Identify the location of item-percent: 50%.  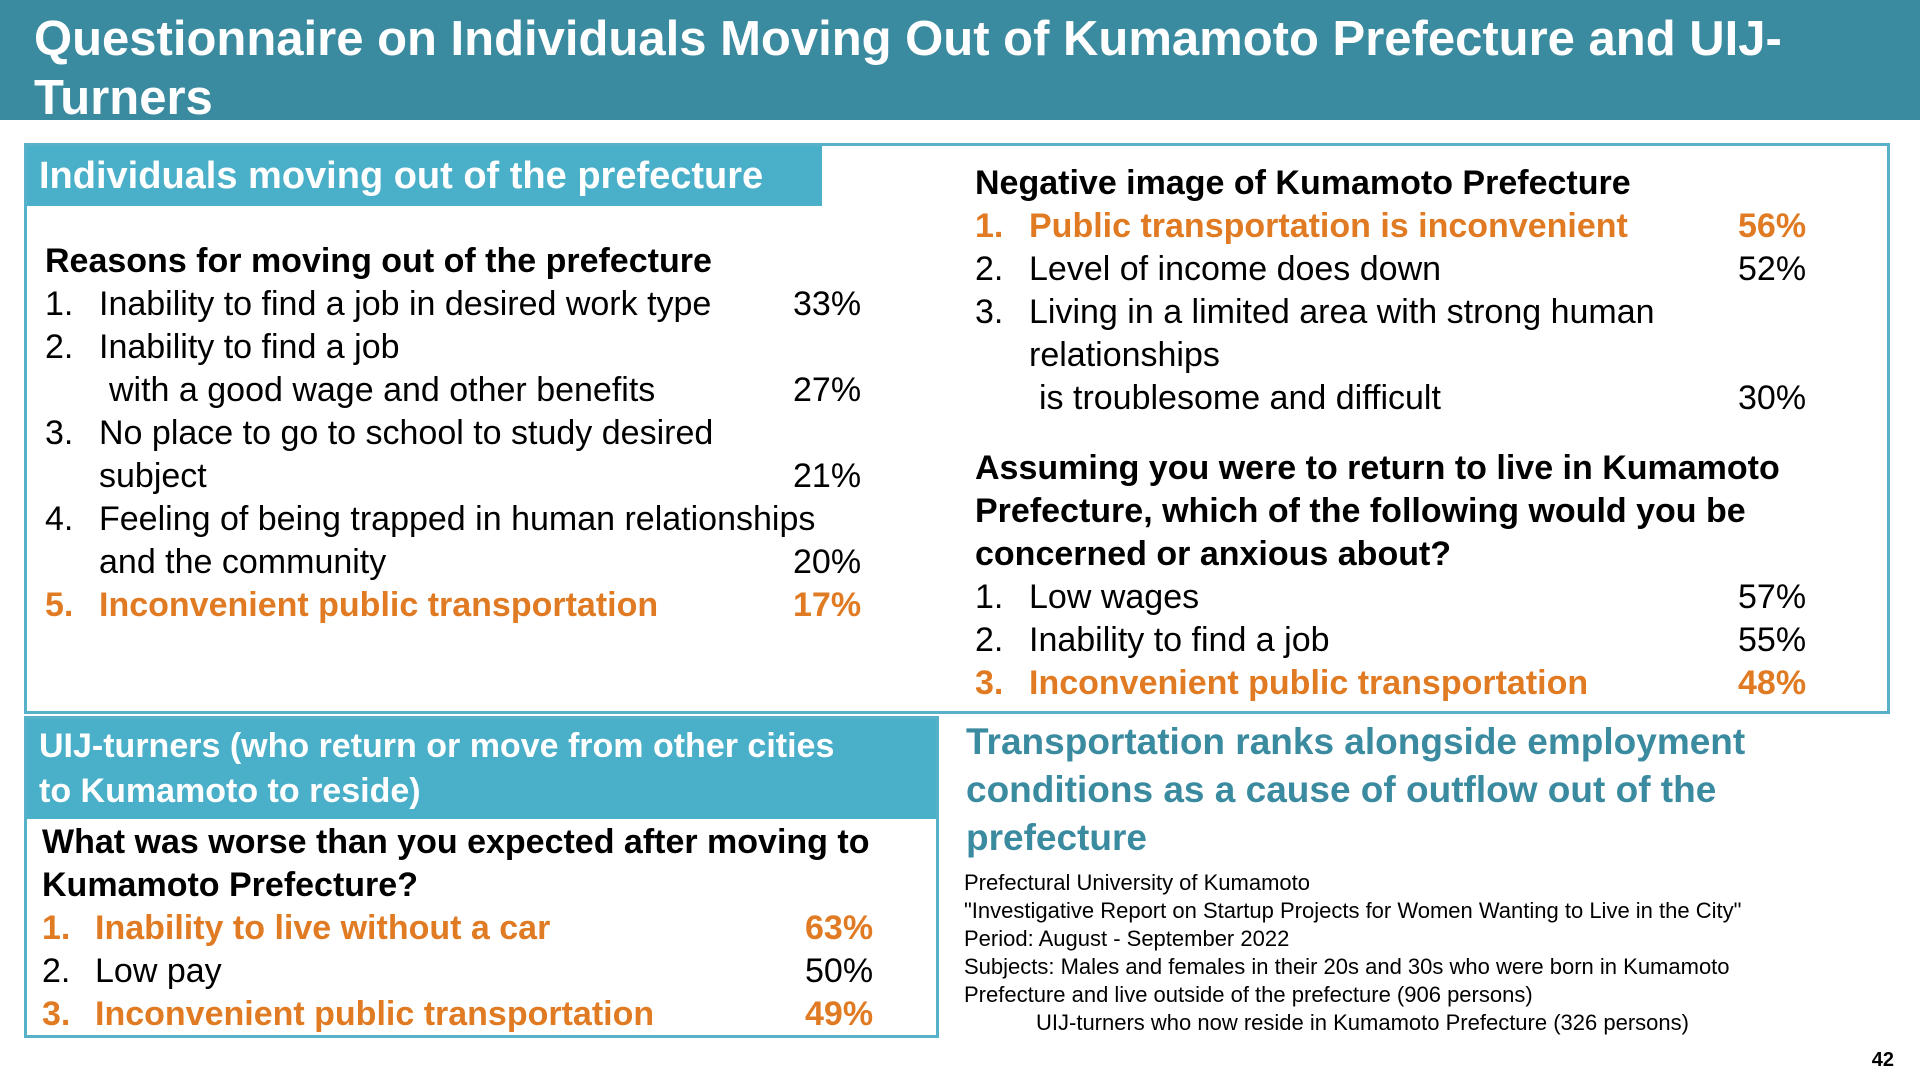
(839, 971).